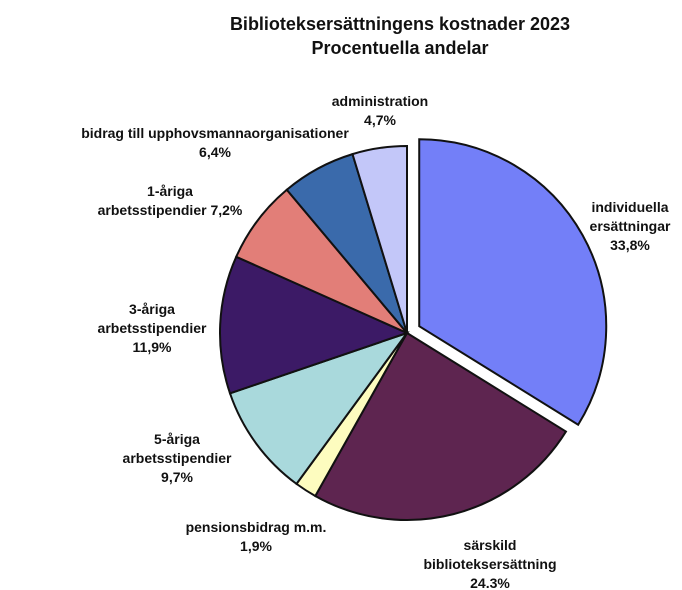 The image size is (682, 590). What do you see at coordinates (170, 210) in the screenshot?
I see `slice-label-line: arbetsstipendier 7,2%` at bounding box center [170, 210].